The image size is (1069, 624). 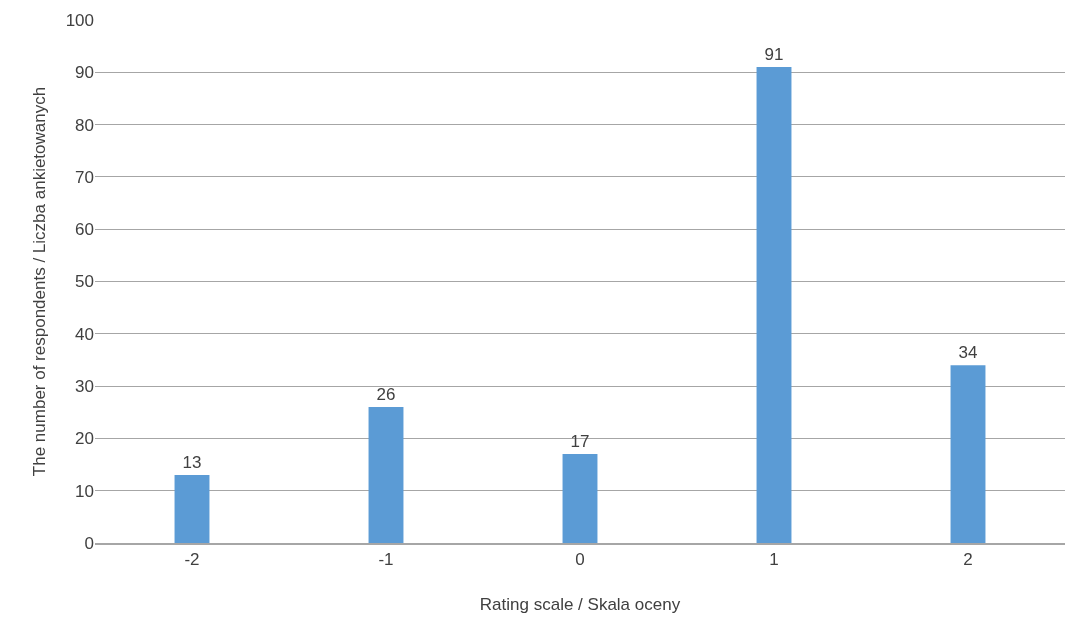 I want to click on y-tick-label: 20, so click(x=84, y=439).